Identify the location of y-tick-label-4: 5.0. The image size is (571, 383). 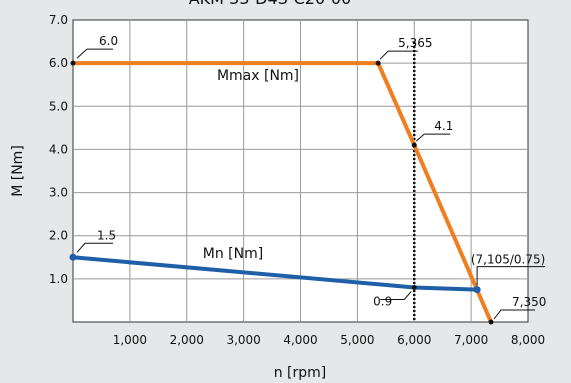
(58, 106).